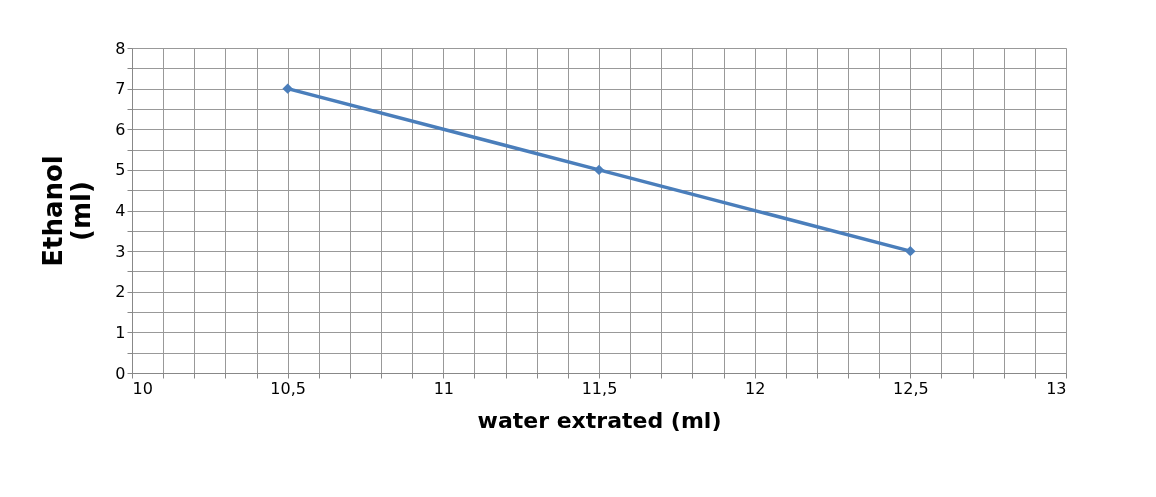  Describe the element at coordinates (120, 373) in the screenshot. I see `y-tick-label: 0` at that location.